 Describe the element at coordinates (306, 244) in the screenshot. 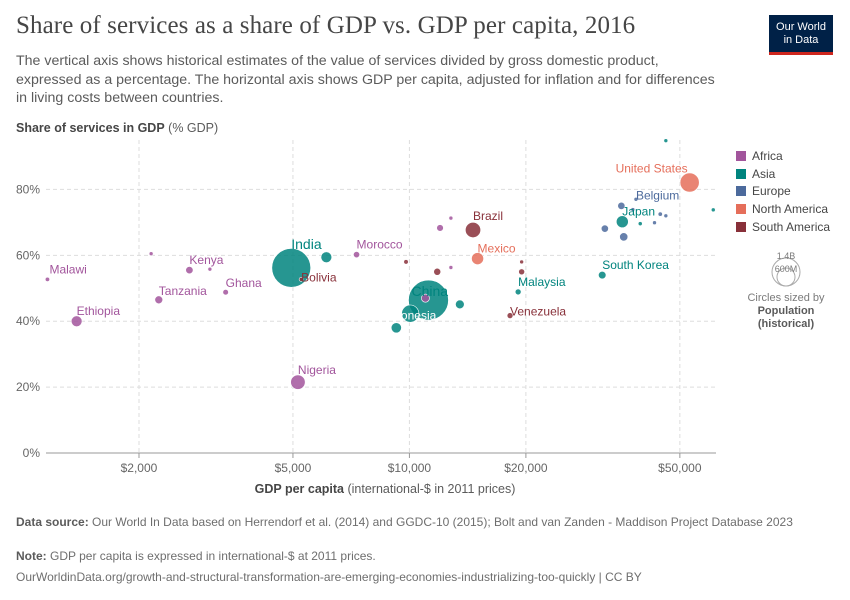

I see `point-label: India` at that location.